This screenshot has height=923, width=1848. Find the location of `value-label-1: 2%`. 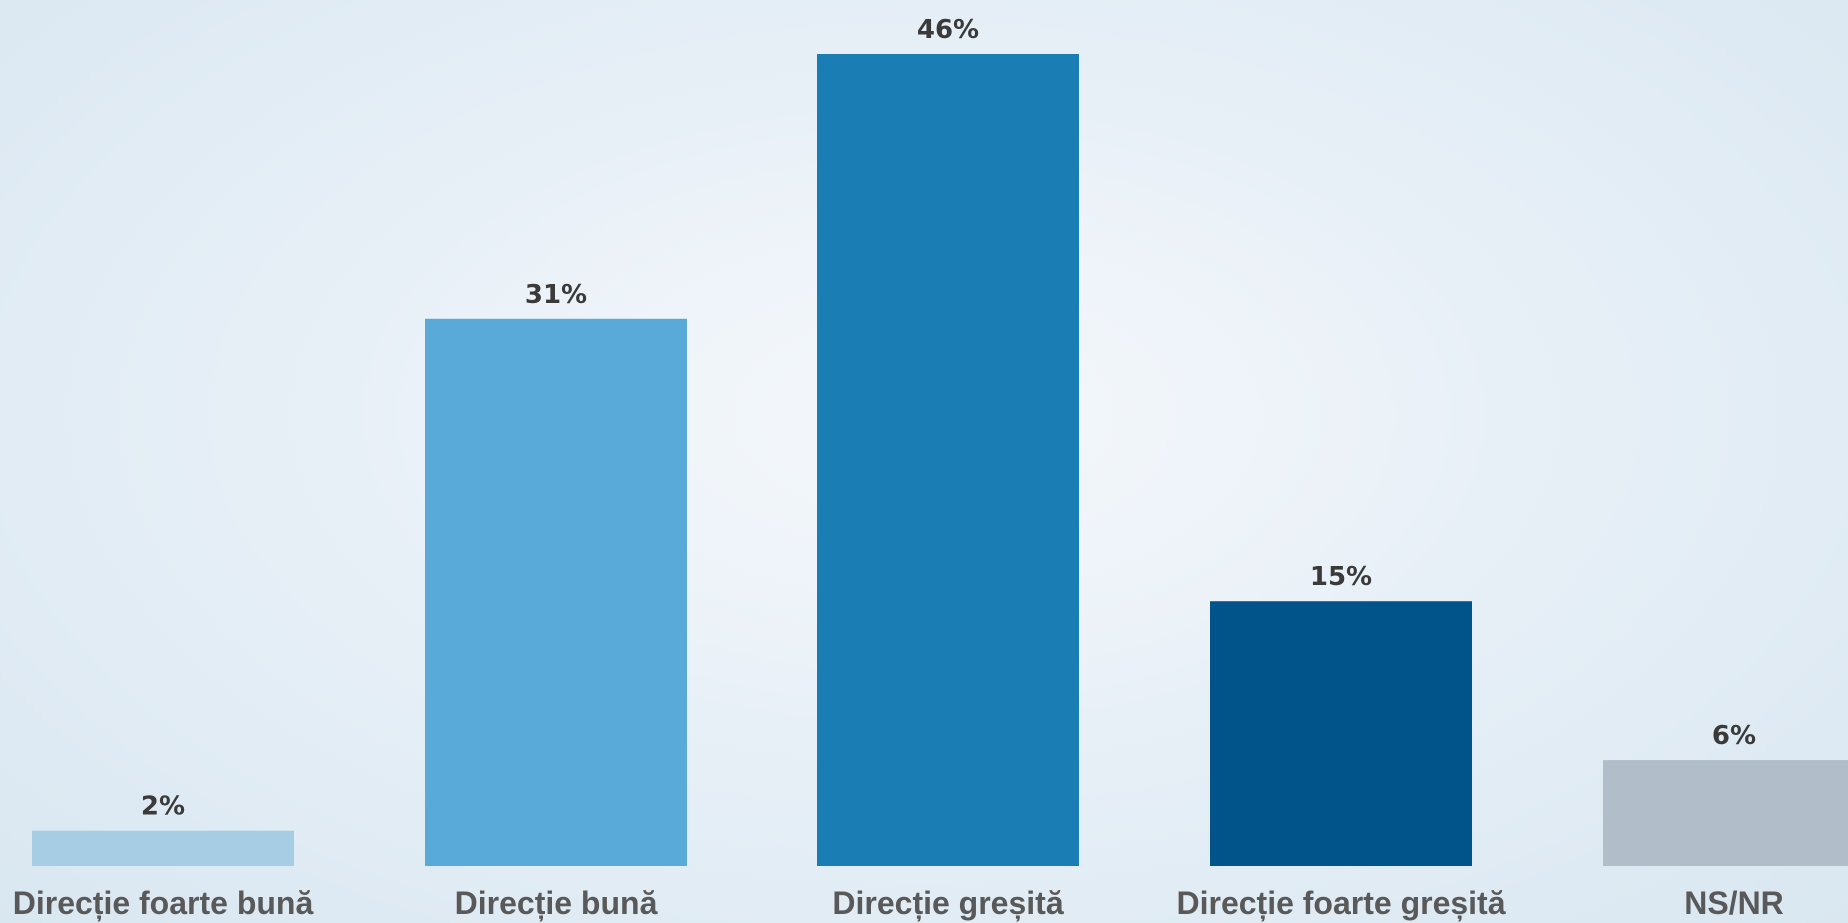

value-label-1: 2% is located at coordinates (163, 807).